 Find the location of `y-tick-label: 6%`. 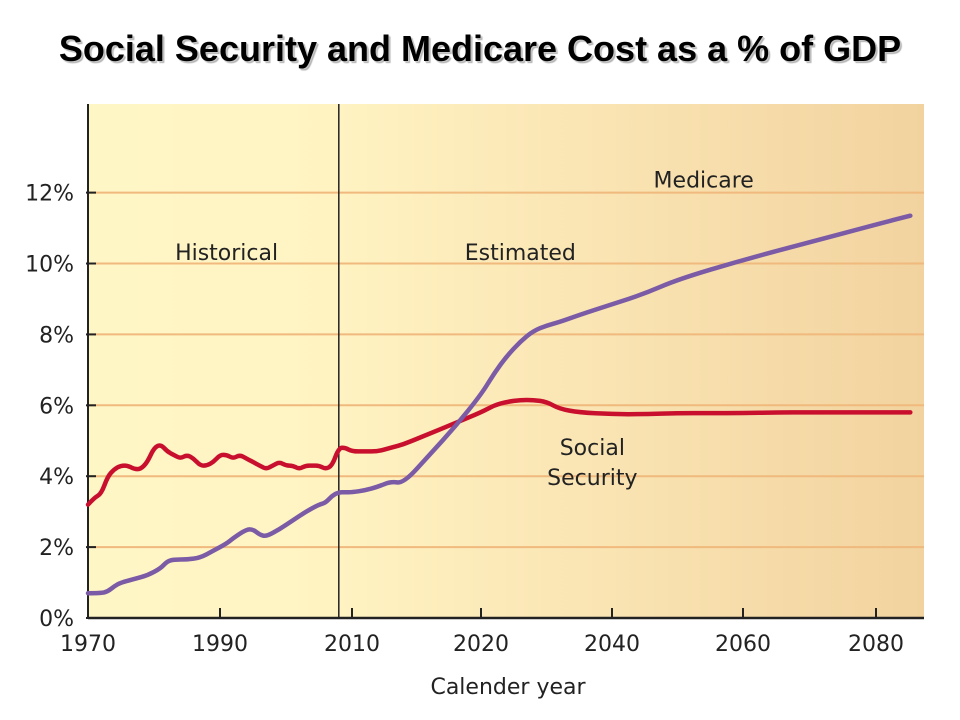

y-tick-label: 6% is located at coordinates (56, 406).